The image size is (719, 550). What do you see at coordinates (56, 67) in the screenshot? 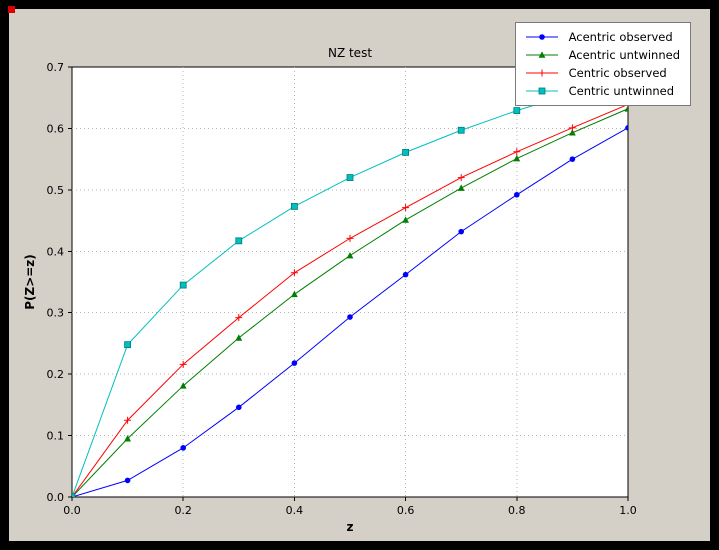
I see `y-tick-label: 0.7` at bounding box center [56, 67].